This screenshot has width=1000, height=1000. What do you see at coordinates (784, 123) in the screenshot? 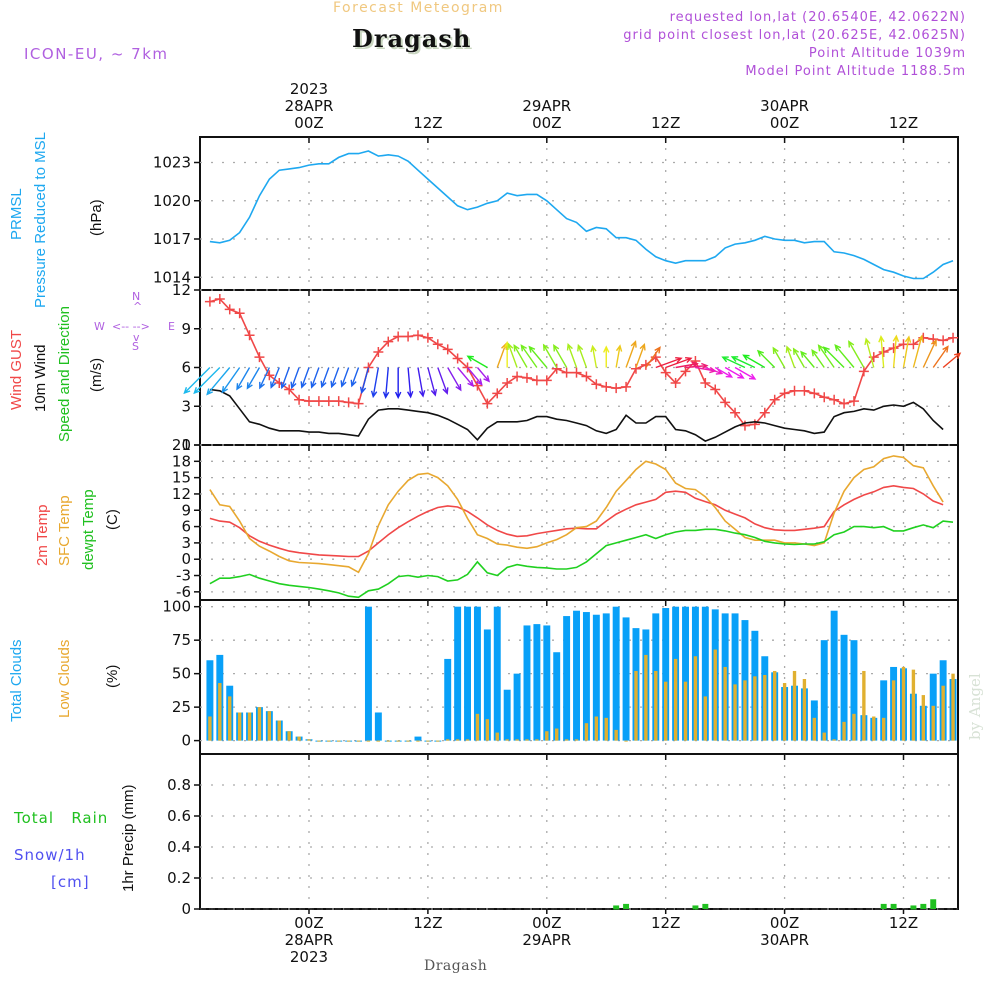
I see `top-time-label: 00Z` at bounding box center [784, 123].